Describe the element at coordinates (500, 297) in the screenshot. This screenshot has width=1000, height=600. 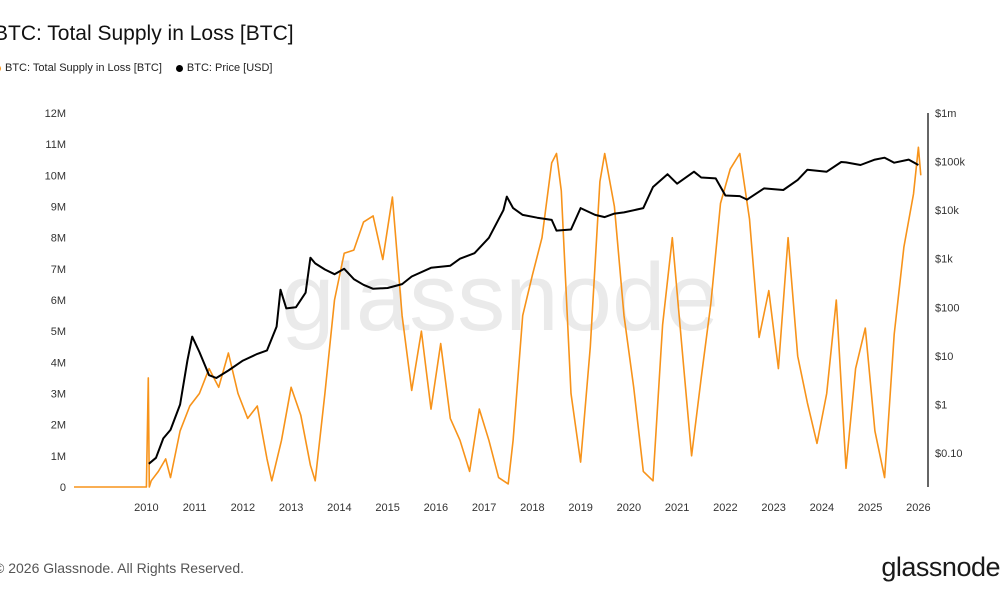
I see `watermark: glassnode` at that location.